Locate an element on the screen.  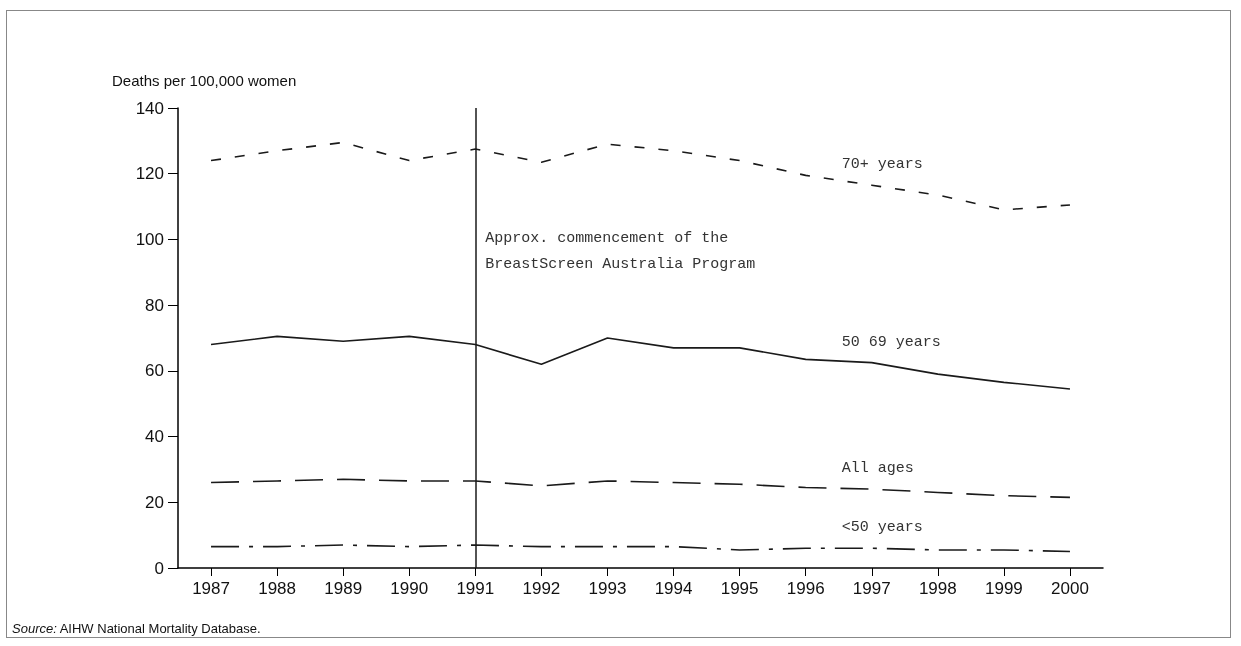
x-tick-label: 1999 is located at coordinates (1003, 588).